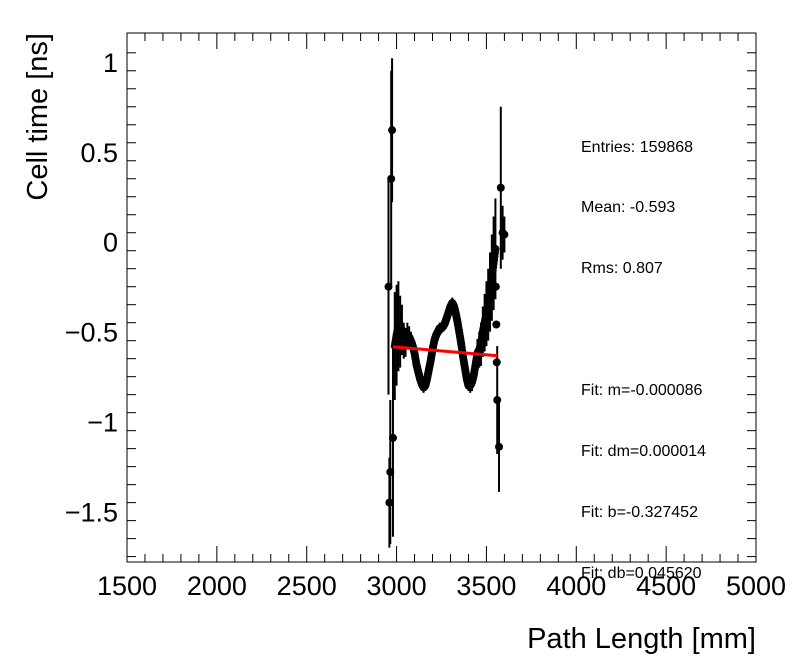 Image resolution: width=796 pixels, height=672 pixels. What do you see at coordinates (397, 586) in the screenshot?
I see `x-tick-label: 3000` at bounding box center [397, 586].